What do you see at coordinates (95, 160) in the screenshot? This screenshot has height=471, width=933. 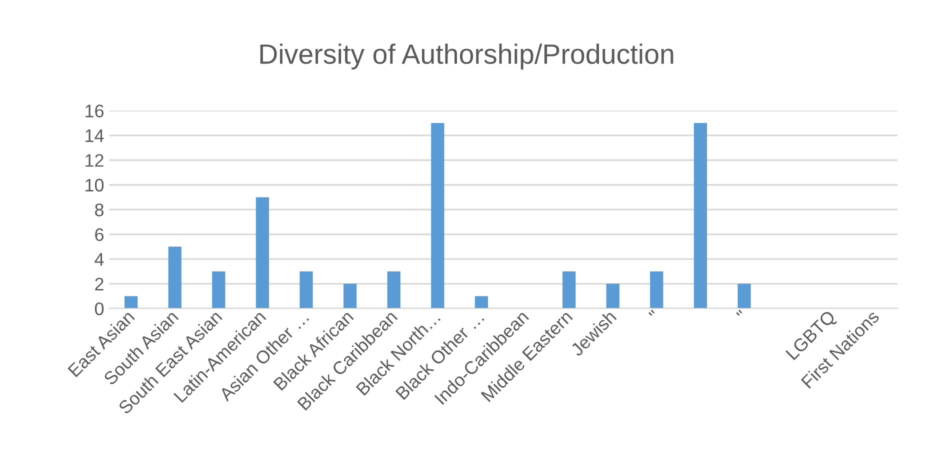 I see `y-tick-label: 12` at bounding box center [95, 160].